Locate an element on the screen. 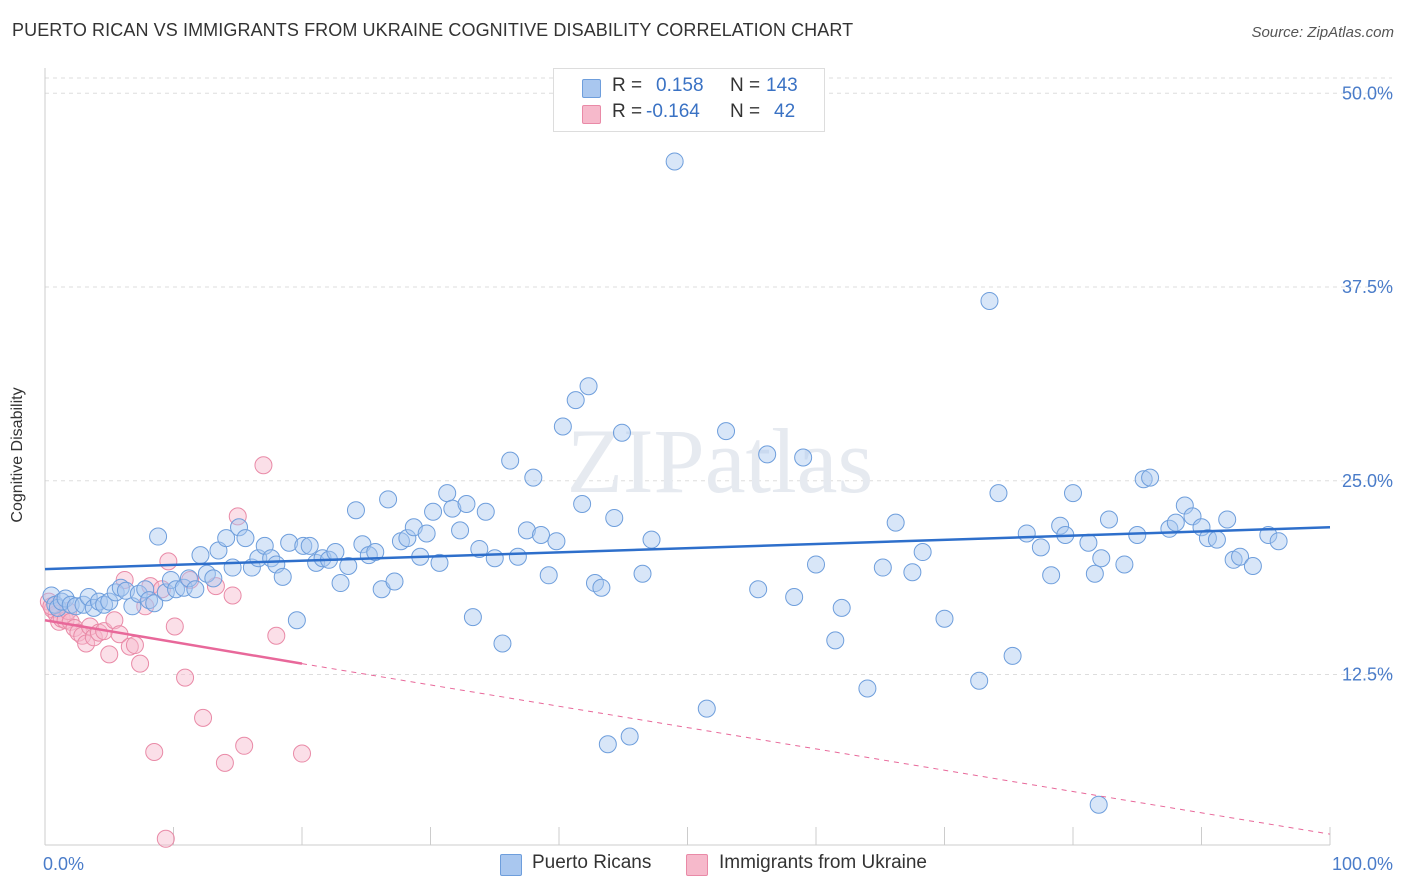 The image size is (1406, 892). legend-swatch-puerto-ricans is located at coordinates (511, 865).